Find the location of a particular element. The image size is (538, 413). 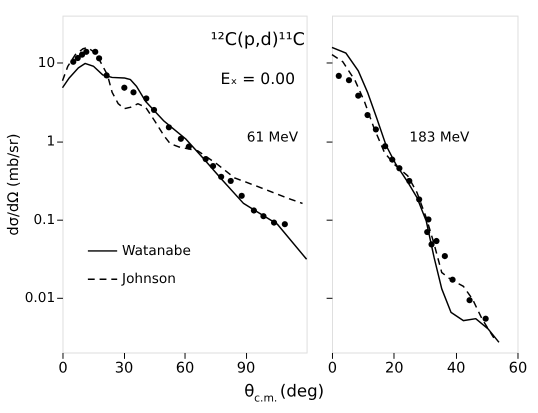

legend-label: Johnson is located at coordinates (148, 279).